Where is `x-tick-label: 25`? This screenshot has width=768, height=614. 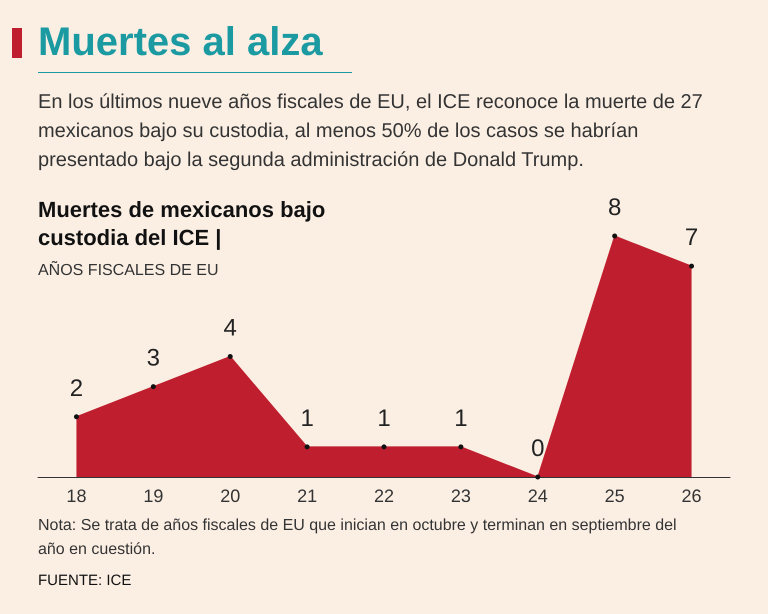 x-tick-label: 25 is located at coordinates (614, 496).